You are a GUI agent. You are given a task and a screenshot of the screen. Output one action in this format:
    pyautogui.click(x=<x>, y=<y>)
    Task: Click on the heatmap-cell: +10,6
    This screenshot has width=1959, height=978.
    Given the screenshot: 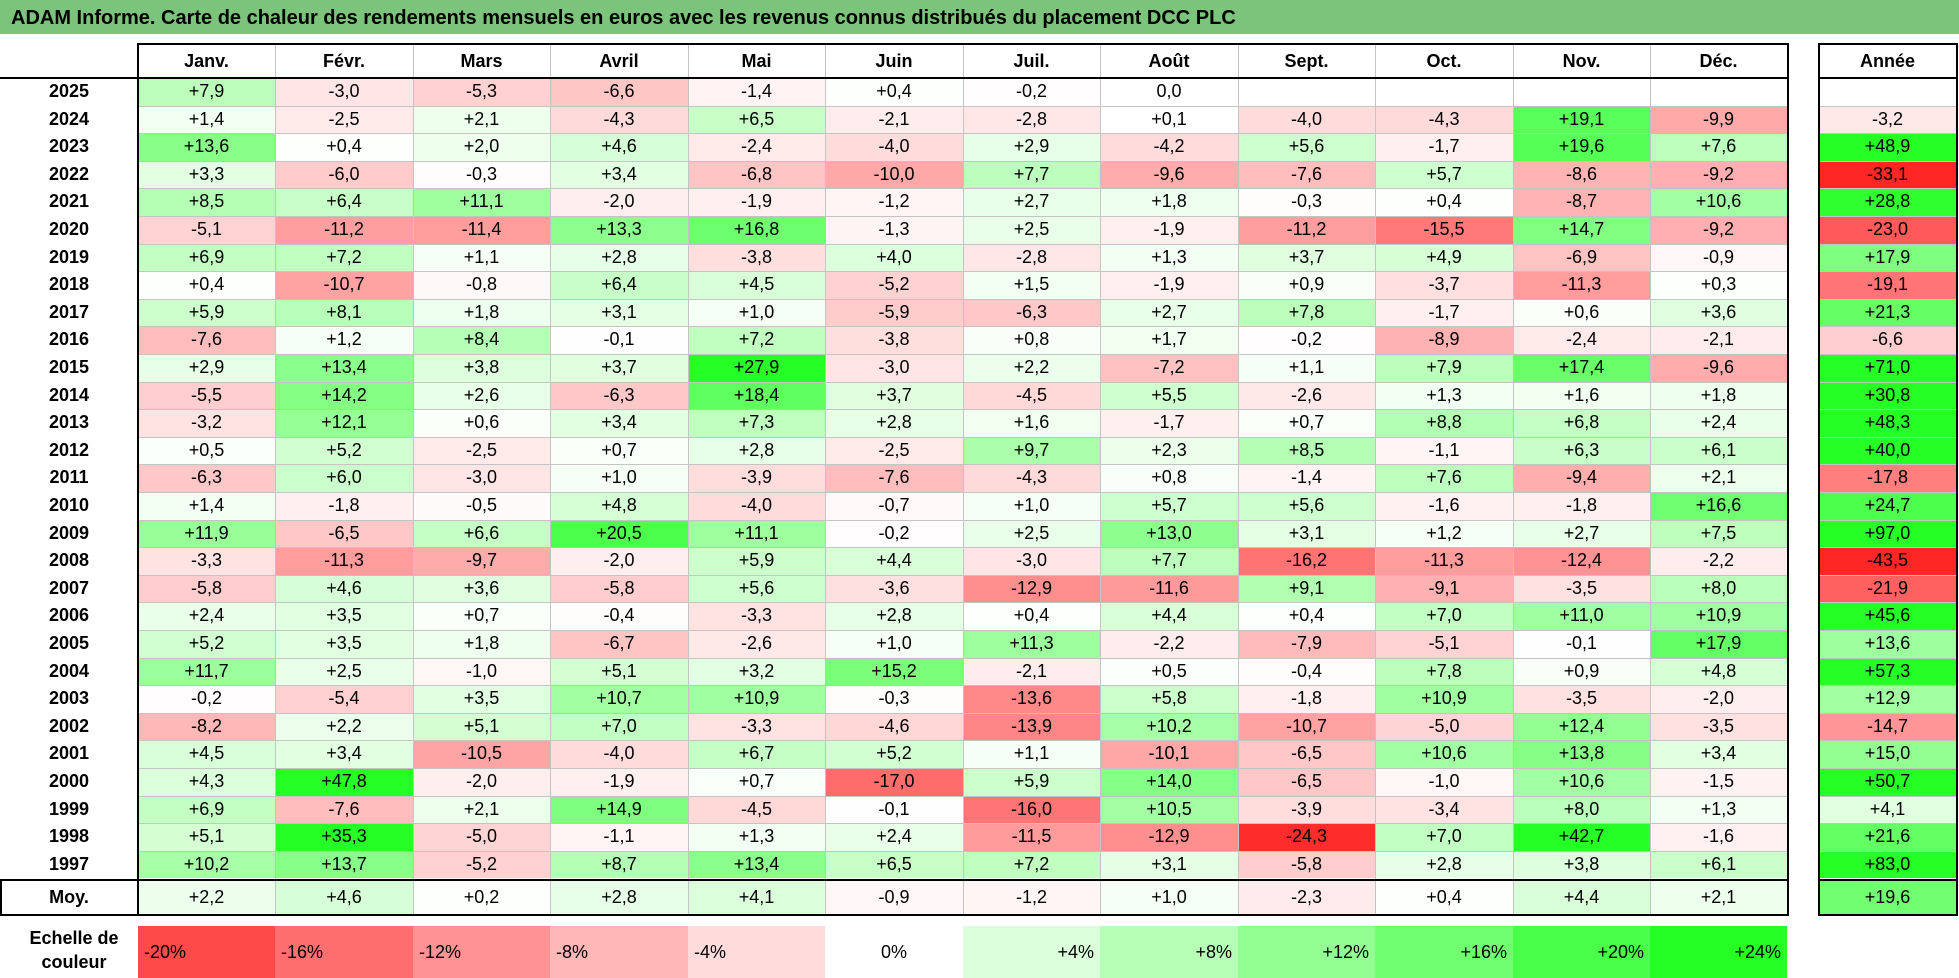 What is the action you would take?
    pyautogui.click(x=1444, y=754)
    